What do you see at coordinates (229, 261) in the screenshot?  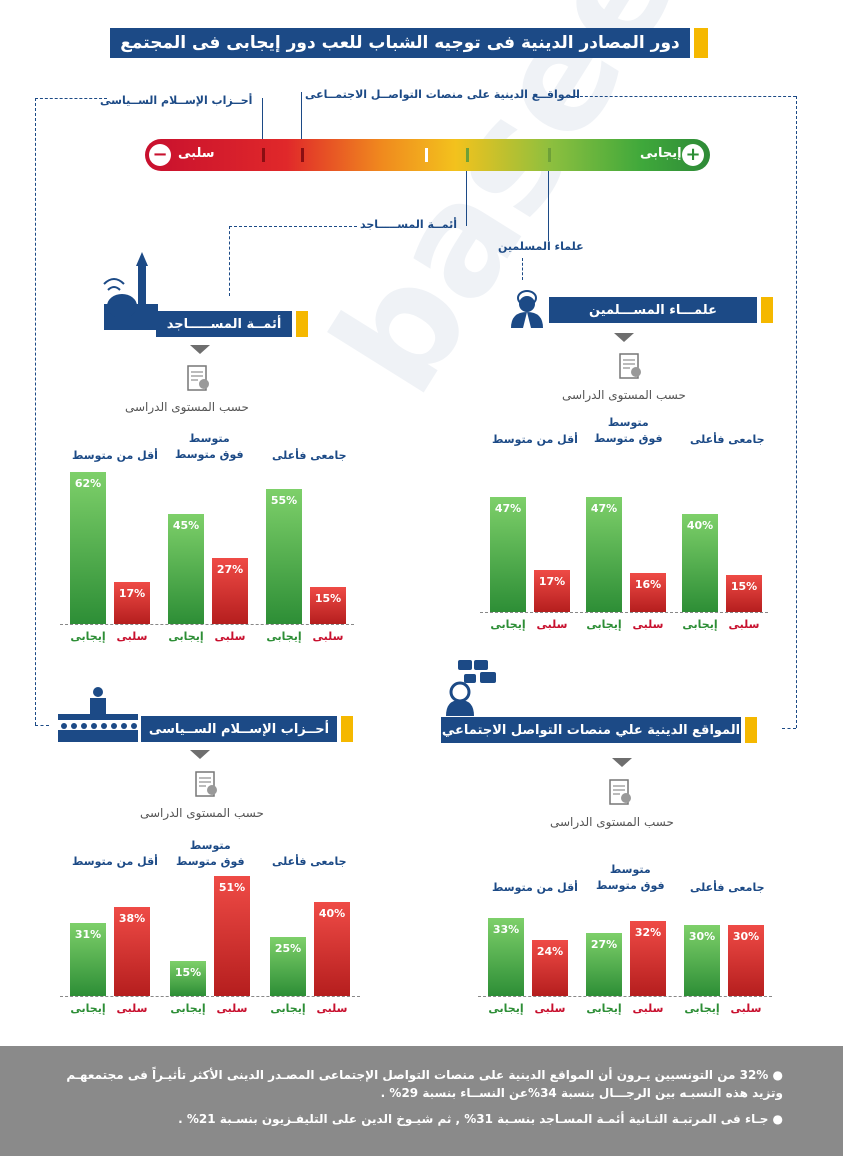 I see `connector-imams-v` at bounding box center [229, 261].